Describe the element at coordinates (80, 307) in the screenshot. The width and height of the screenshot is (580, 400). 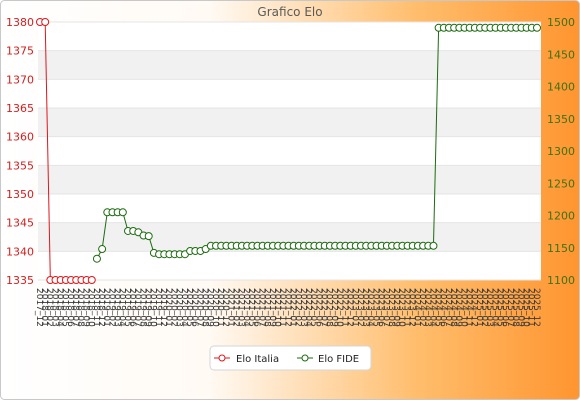
I see `x-tick-label: 2018_08` at that location.